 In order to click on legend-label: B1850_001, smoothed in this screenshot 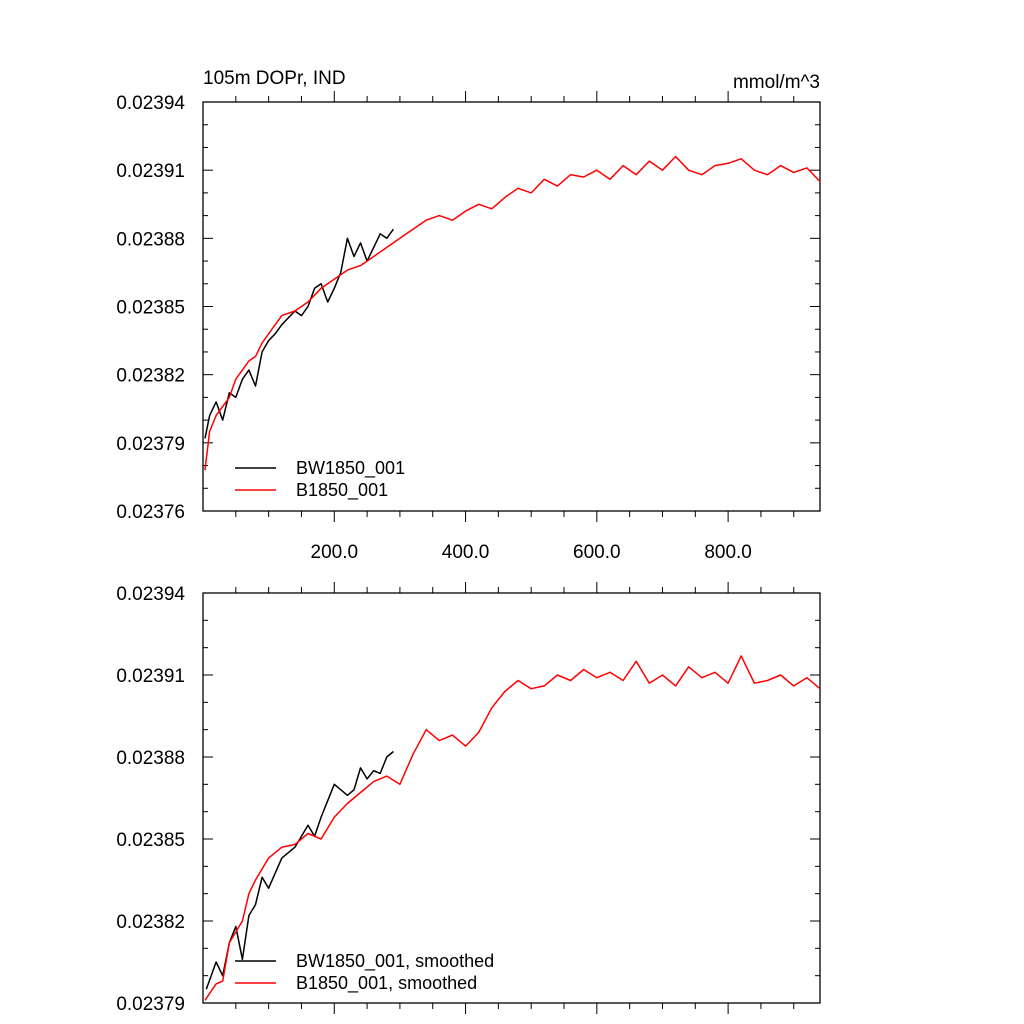, I will do `click(386, 983)`.